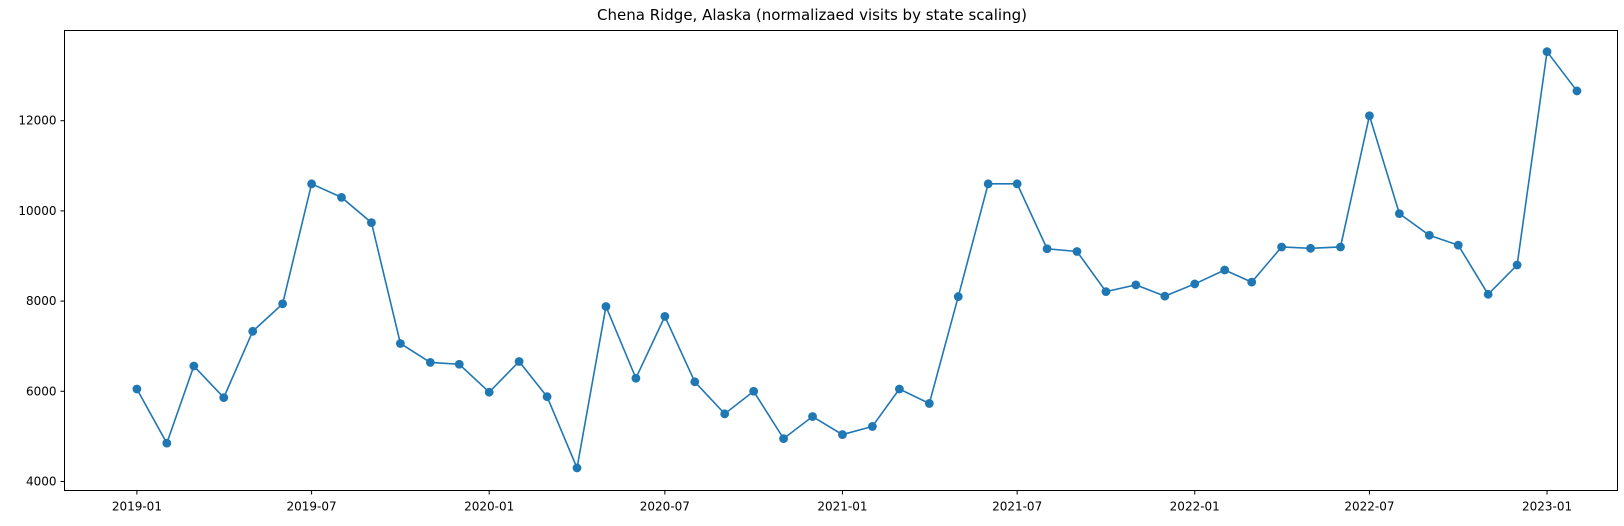 The height and width of the screenshot is (526, 1624). Describe the element at coordinates (41, 301) in the screenshot. I see `y-tick-label: 8000` at that location.